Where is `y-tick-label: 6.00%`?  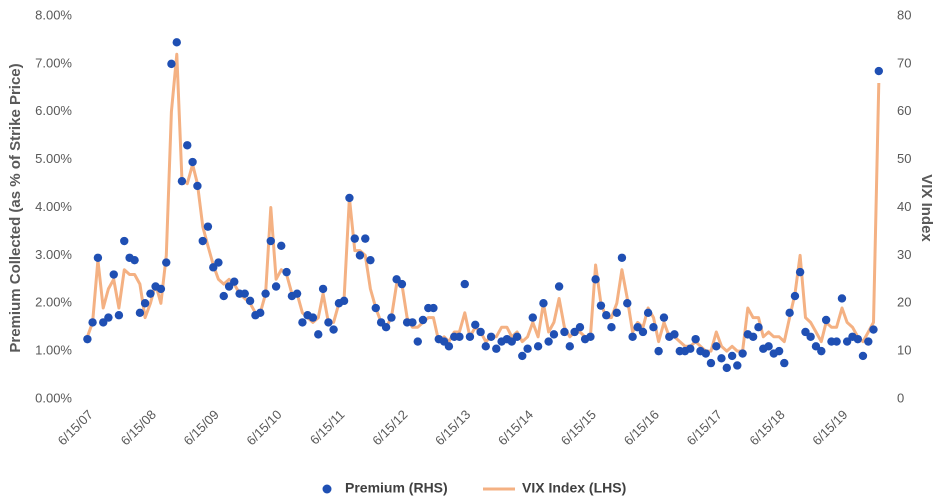 y-tick-label: 6.00% is located at coordinates (53, 110).